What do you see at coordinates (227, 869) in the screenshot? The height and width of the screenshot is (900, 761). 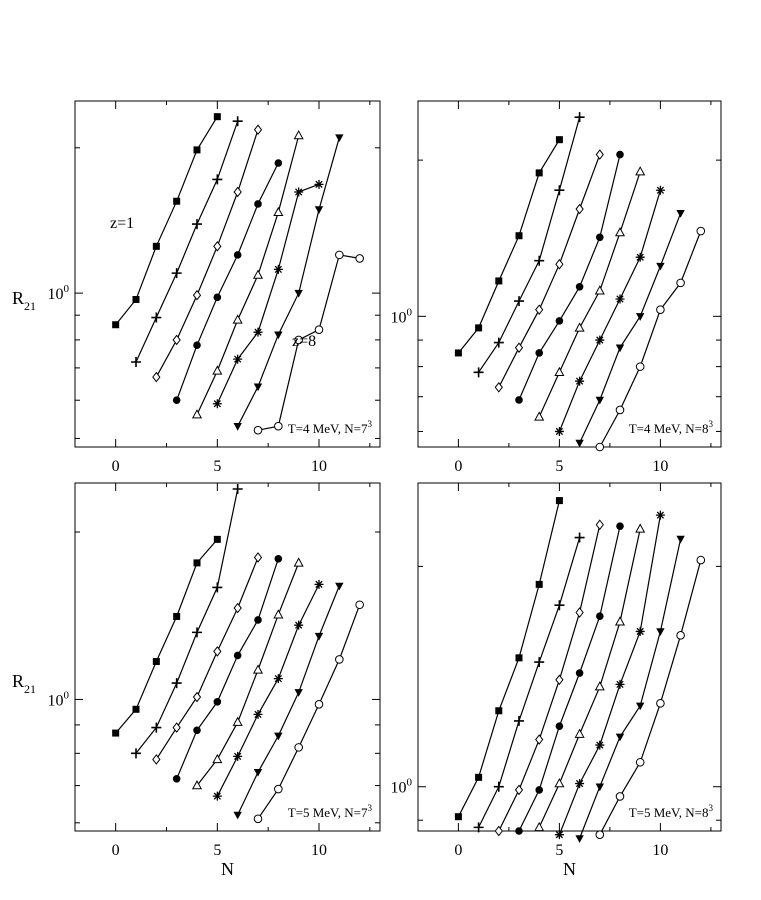 I see `x-axis-label: N` at bounding box center [227, 869].